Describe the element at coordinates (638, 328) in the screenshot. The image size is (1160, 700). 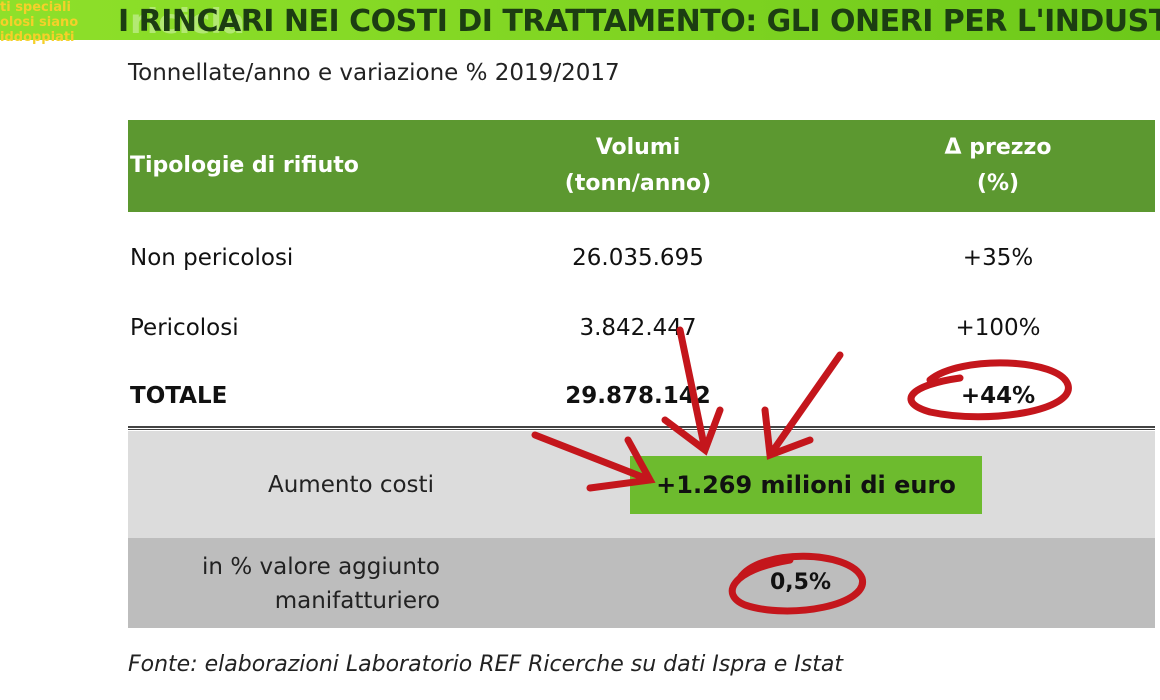
I see `table-cell: 3.842.447` at that location.